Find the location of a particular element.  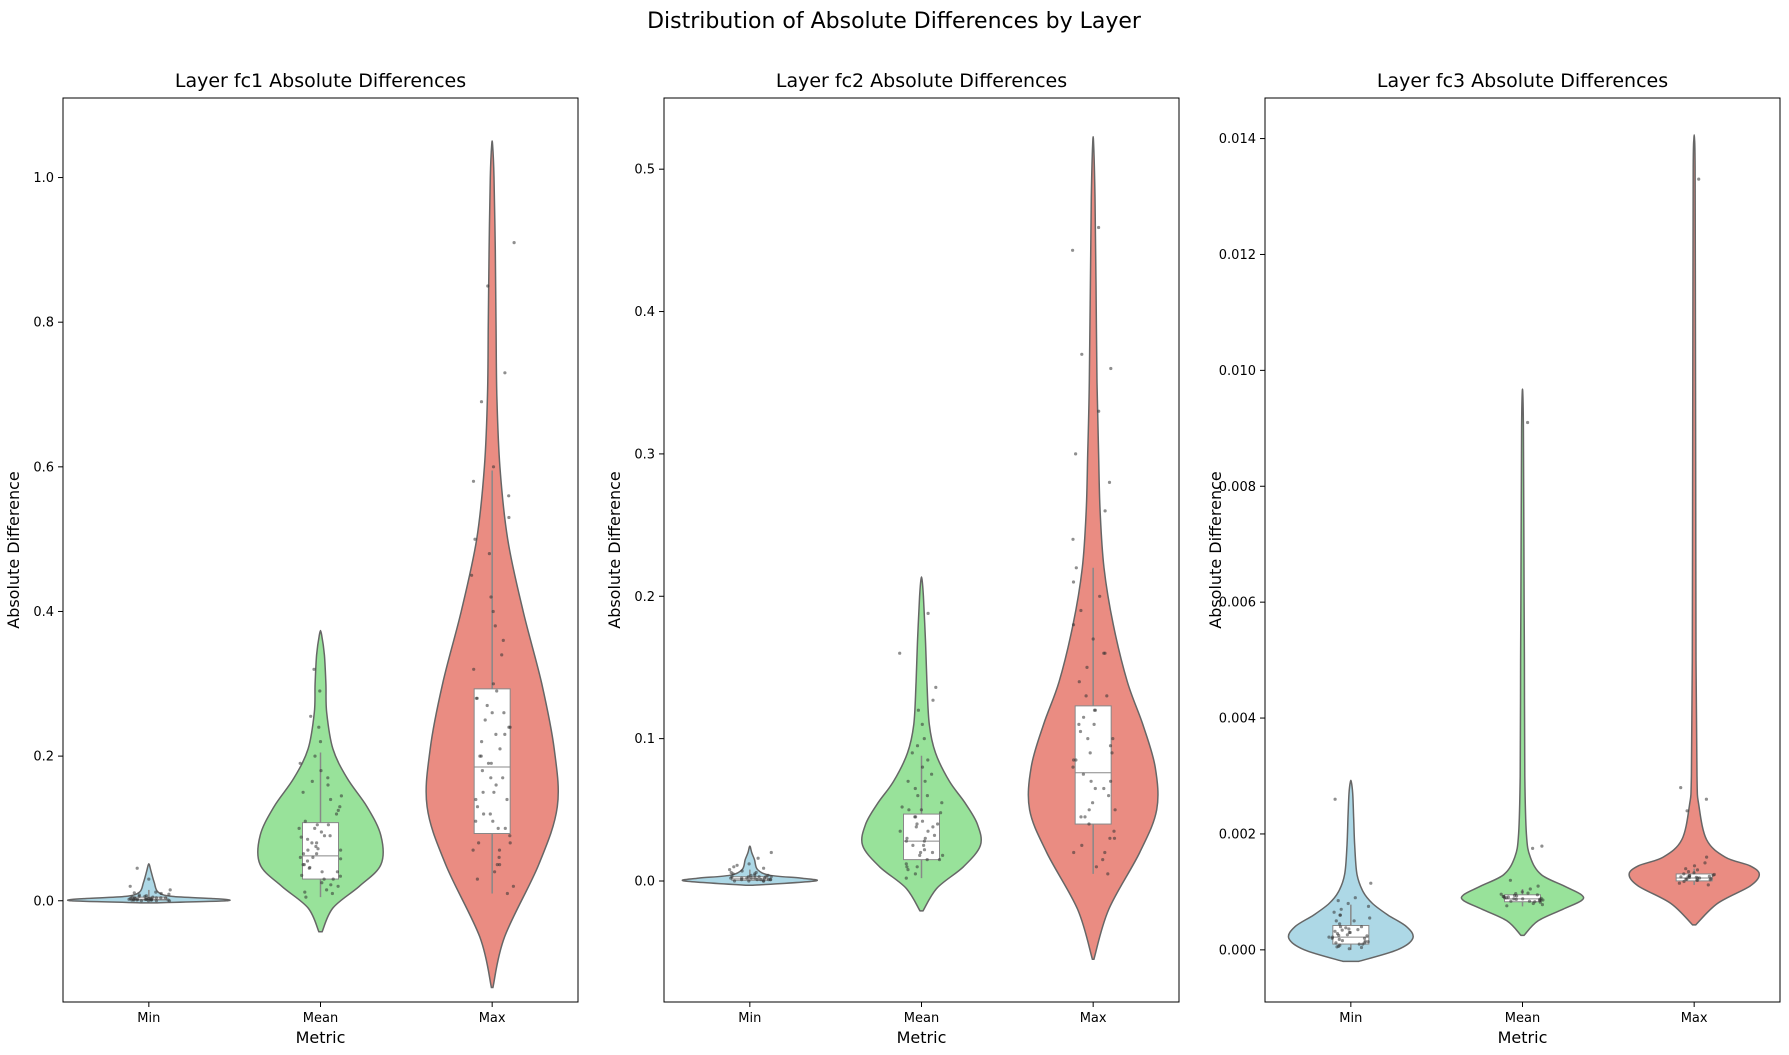

panel-title: Layer fc2 Absolute Differences is located at coordinates (921, 81).